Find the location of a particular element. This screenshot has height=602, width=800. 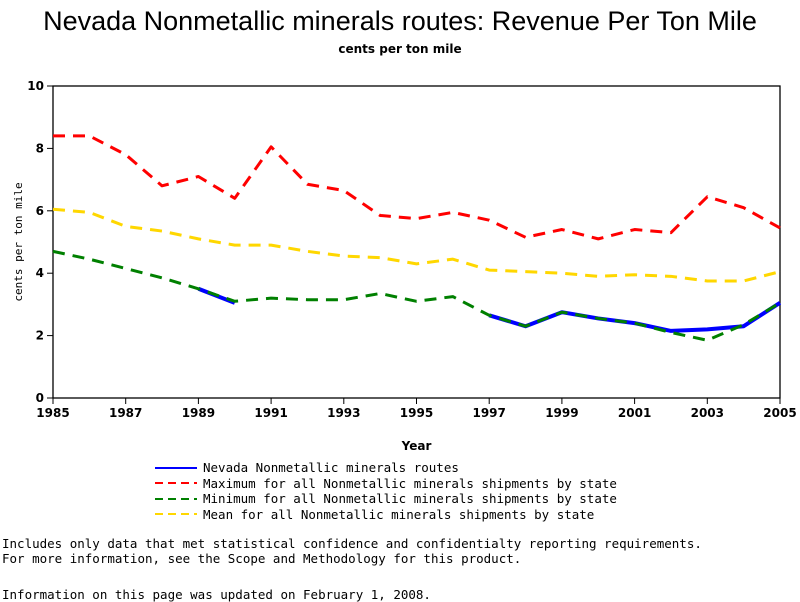

x-tick-label: 1985 is located at coordinates (52, 413).